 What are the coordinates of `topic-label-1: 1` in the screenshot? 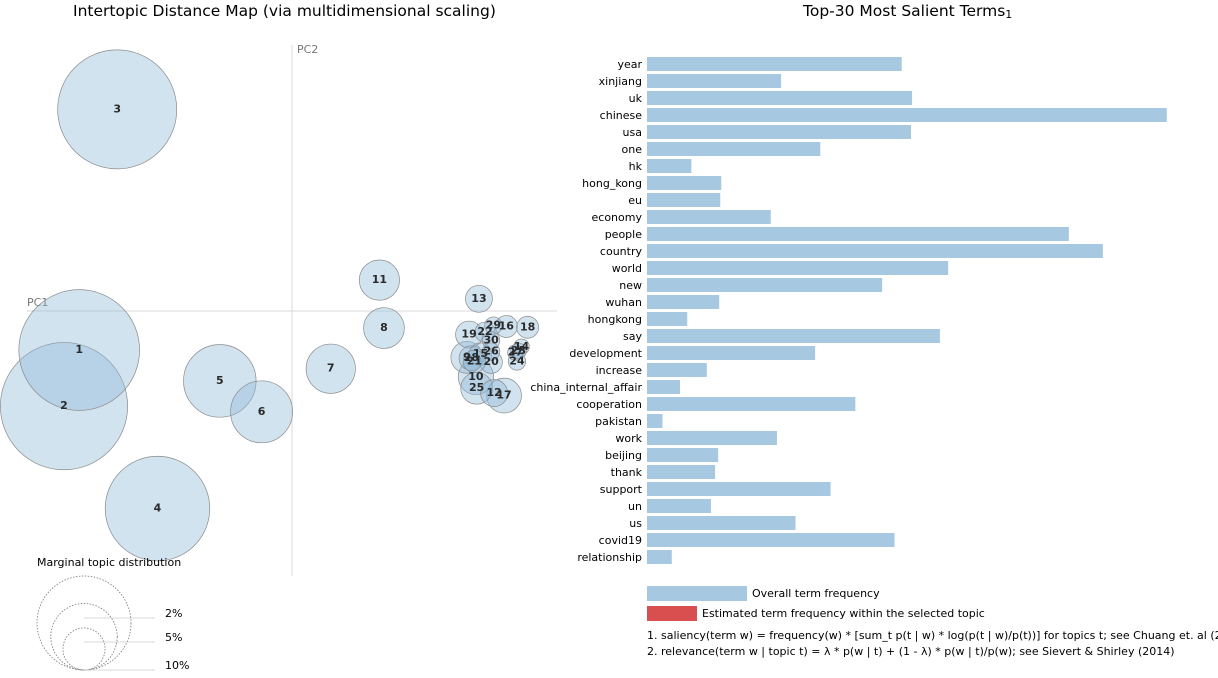 It's located at (79, 349).